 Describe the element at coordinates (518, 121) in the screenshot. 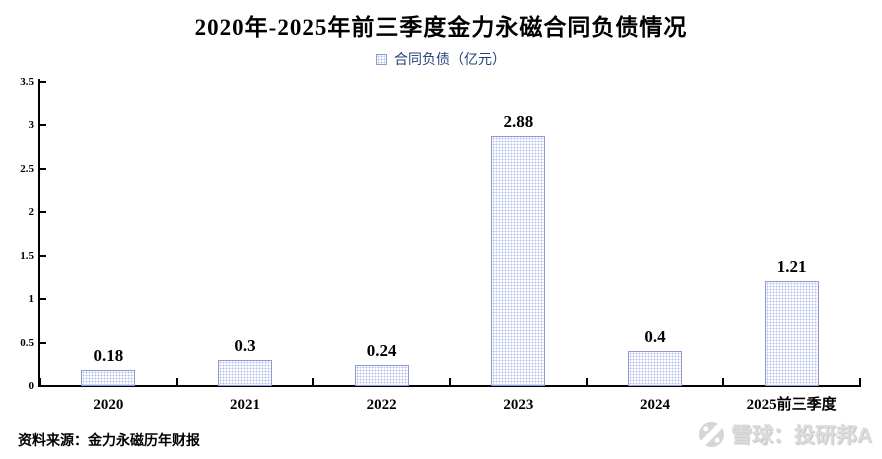

I see `bar-value-label: 2.88` at that location.